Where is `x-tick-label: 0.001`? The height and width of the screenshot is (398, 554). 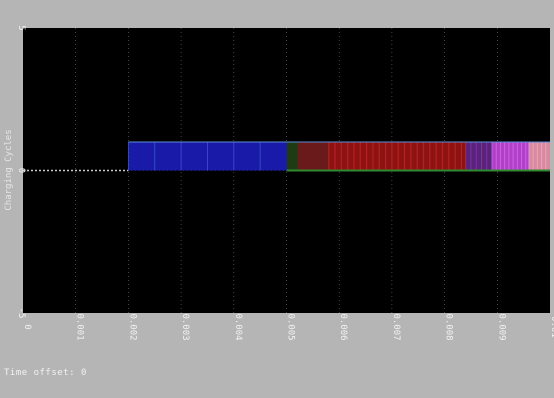
x-tick-label: 0.001 is located at coordinates (80, 326).